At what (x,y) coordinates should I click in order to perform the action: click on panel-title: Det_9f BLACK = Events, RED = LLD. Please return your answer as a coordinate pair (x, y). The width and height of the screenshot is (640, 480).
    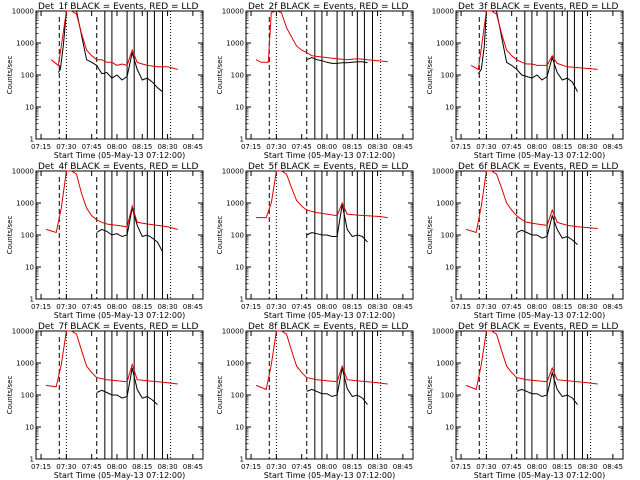
    Looking at the image, I should click on (538, 327).